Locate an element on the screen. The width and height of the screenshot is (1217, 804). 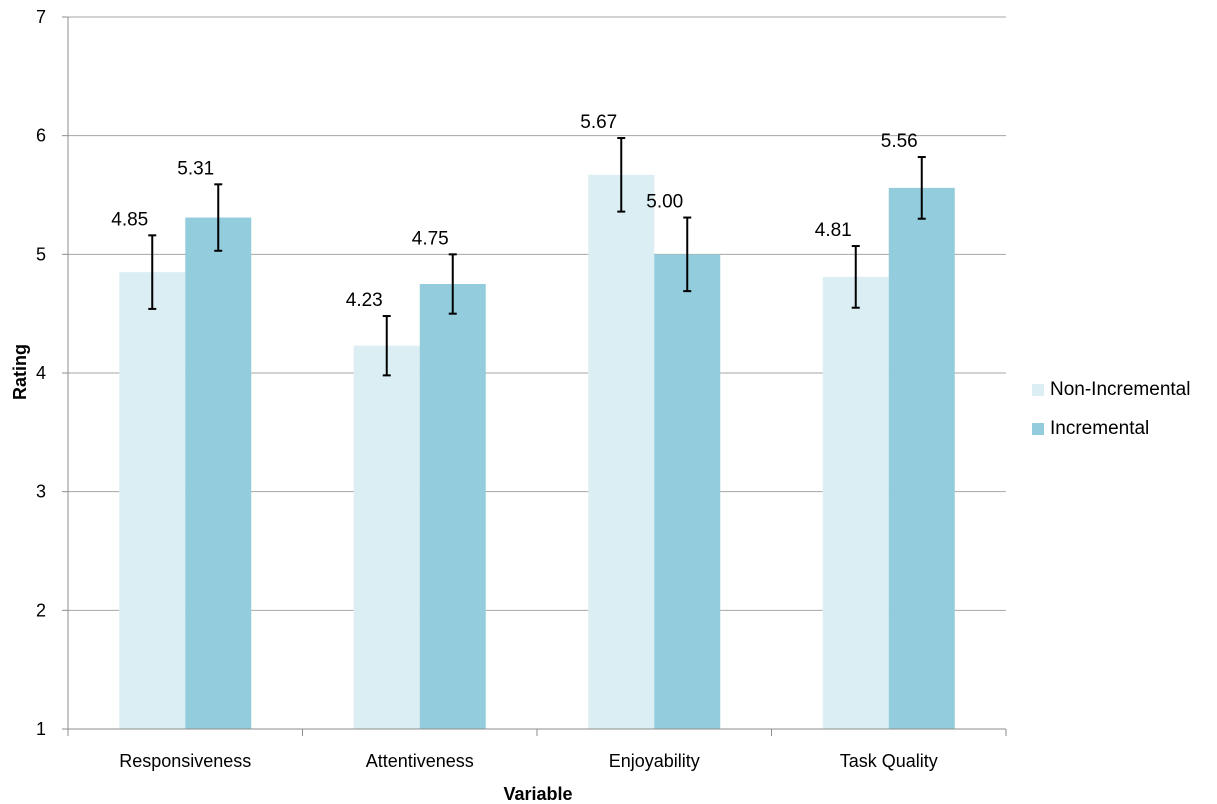
x-tick-label: Enjoyability is located at coordinates (654, 761).